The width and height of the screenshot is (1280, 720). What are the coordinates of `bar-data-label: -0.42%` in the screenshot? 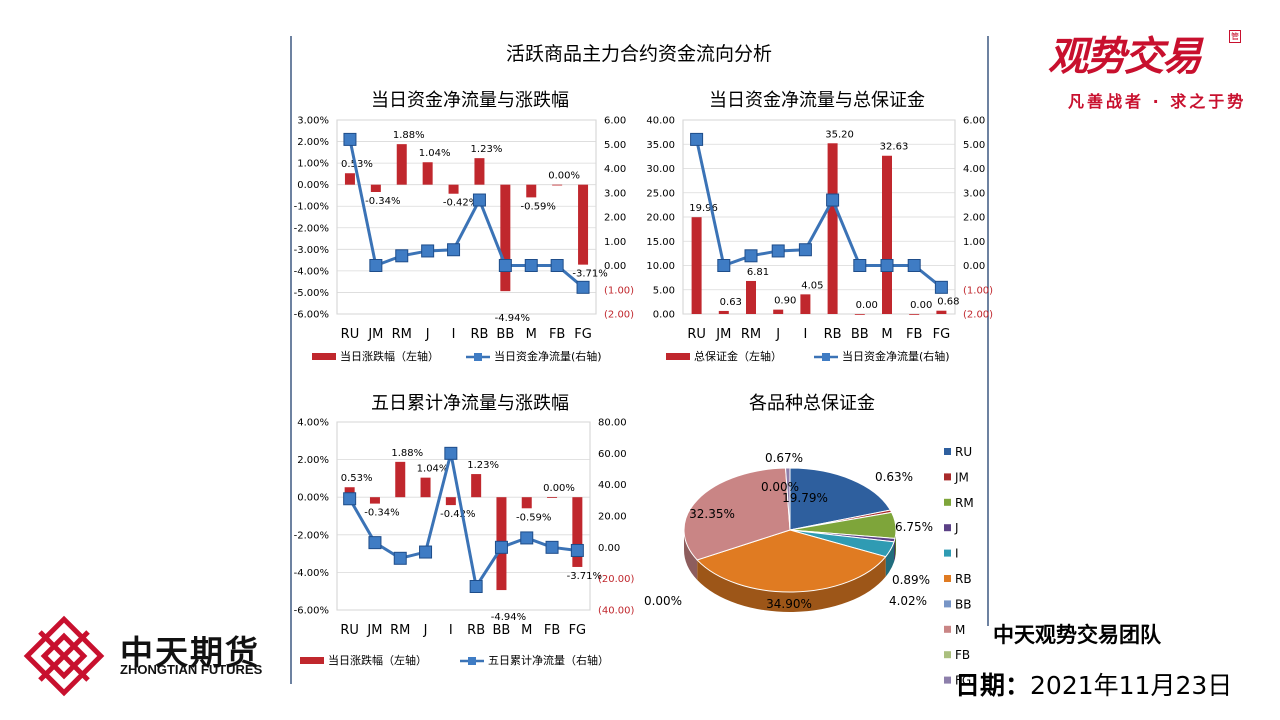 It's located at (460, 203).